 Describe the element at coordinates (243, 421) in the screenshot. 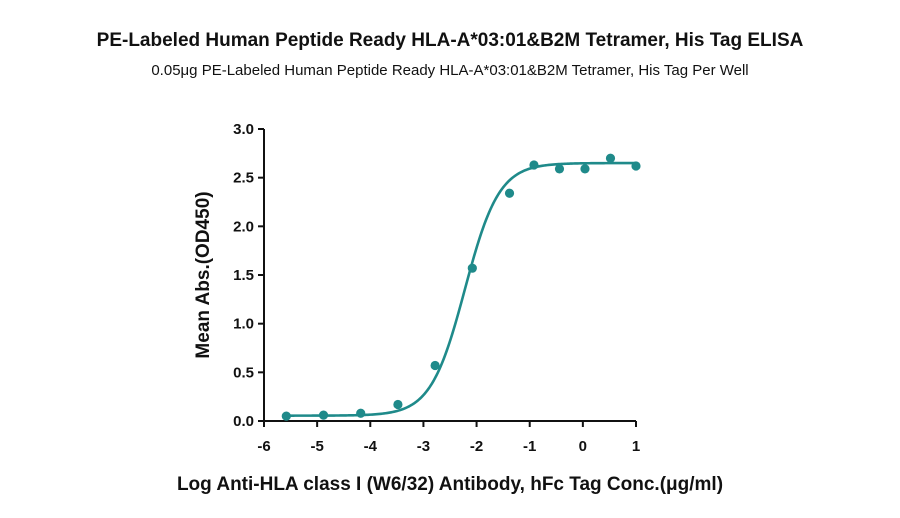

I see `y-tick-label: 0.0` at that location.